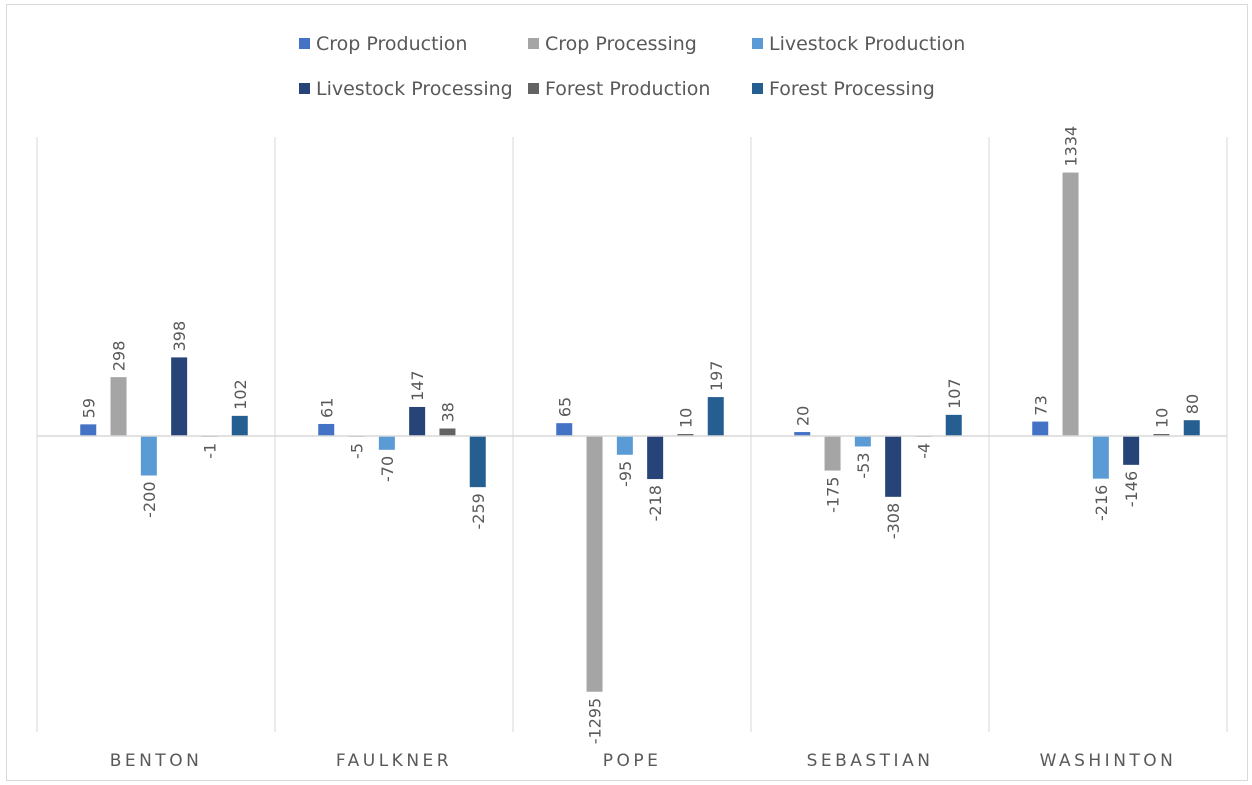  What do you see at coordinates (863, 465) in the screenshot?
I see `data-label-sebastian-livestock-production: -53` at bounding box center [863, 465].